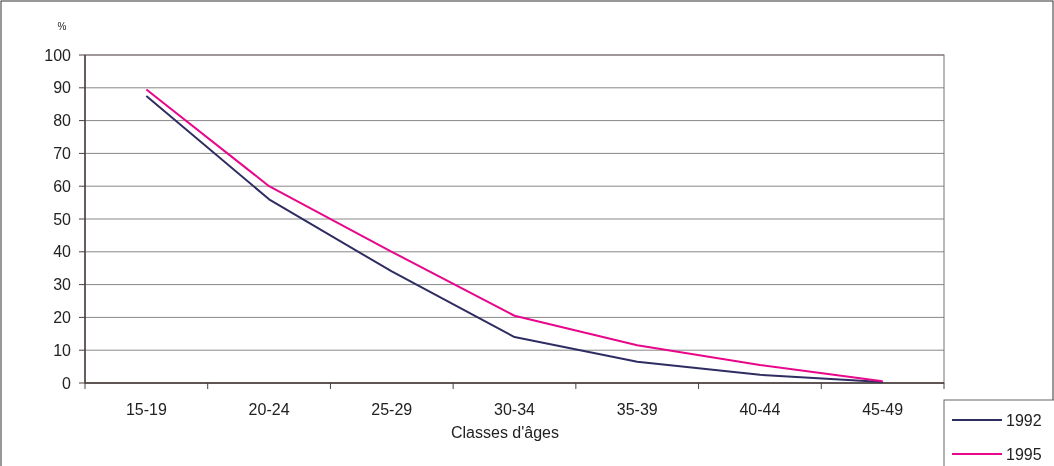 Image resolution: width=1054 pixels, height=466 pixels. Describe the element at coordinates (269, 409) in the screenshot. I see `x-tick-label: 20-24` at that location.